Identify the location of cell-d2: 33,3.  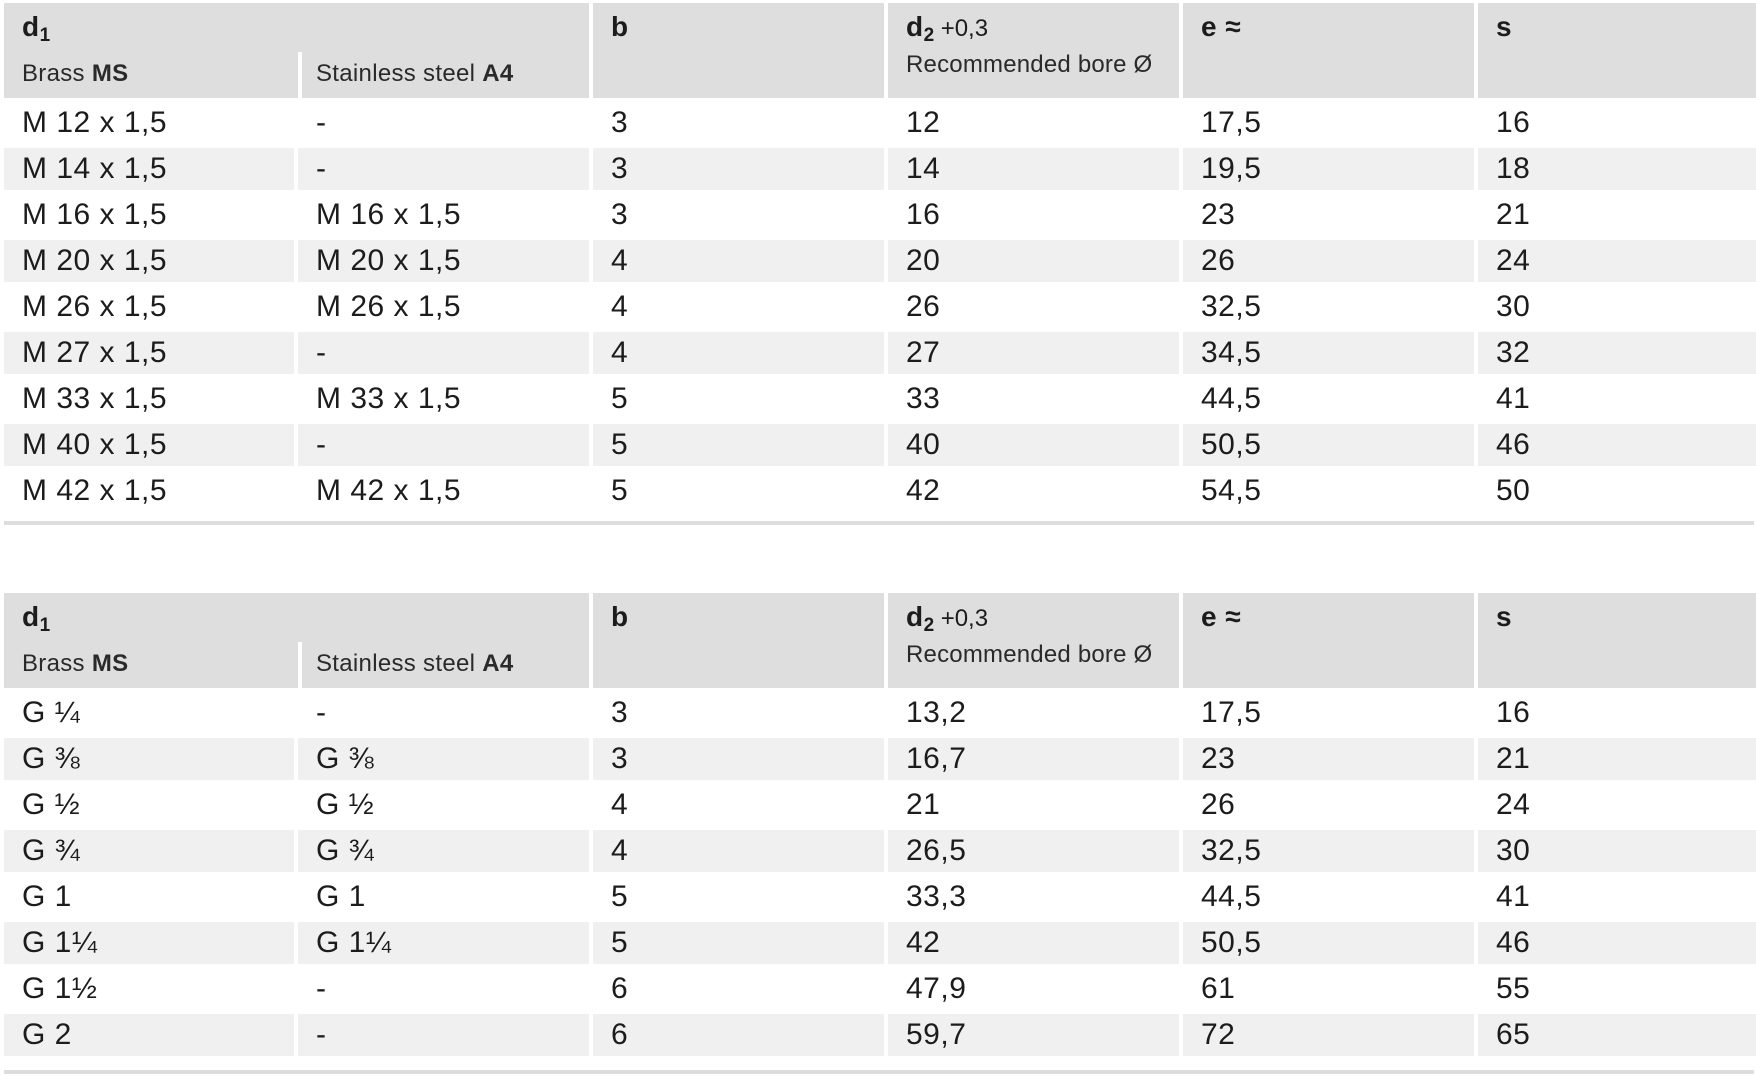
(1033, 897).